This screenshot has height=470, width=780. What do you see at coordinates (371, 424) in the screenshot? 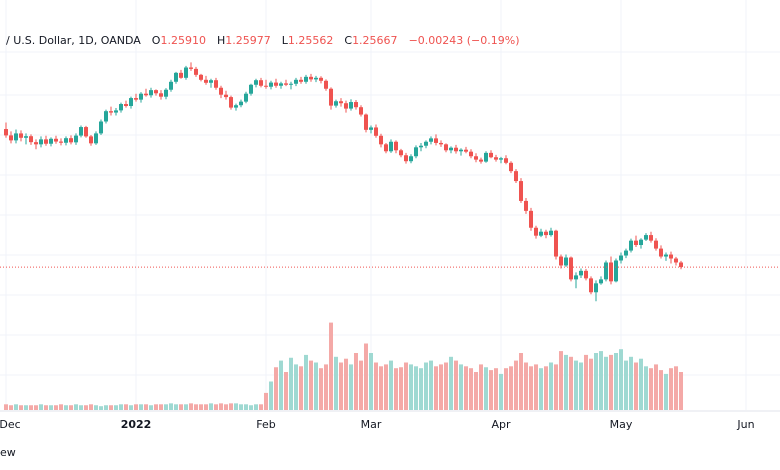
I see `x-tick-label-mar: Mar` at bounding box center [371, 424].